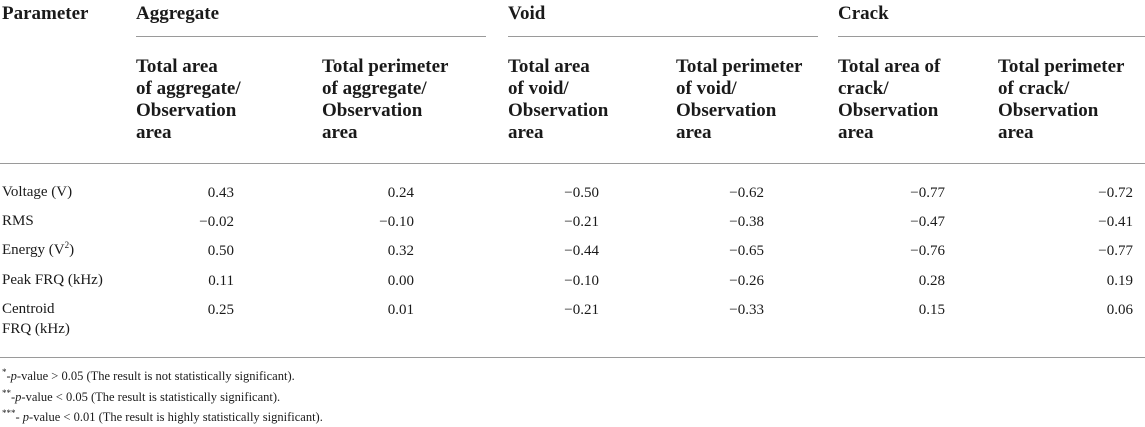  What do you see at coordinates (221, 281) in the screenshot?
I see `table-cell: 0.11` at bounding box center [221, 281].